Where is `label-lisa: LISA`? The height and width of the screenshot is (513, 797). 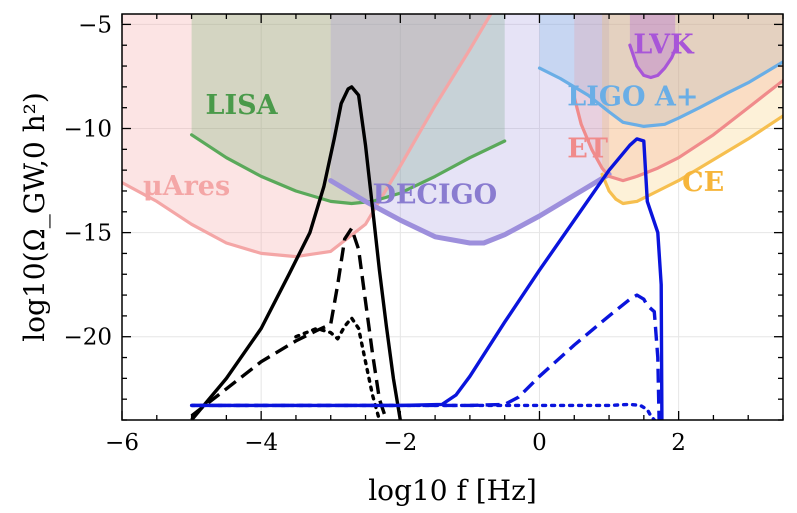 label-lisa: LISA is located at coordinates (241, 105).